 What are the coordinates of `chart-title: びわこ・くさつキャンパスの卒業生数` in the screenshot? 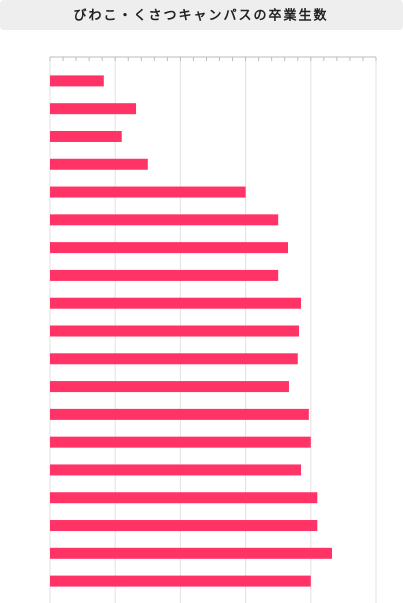 It's located at (200, 16).